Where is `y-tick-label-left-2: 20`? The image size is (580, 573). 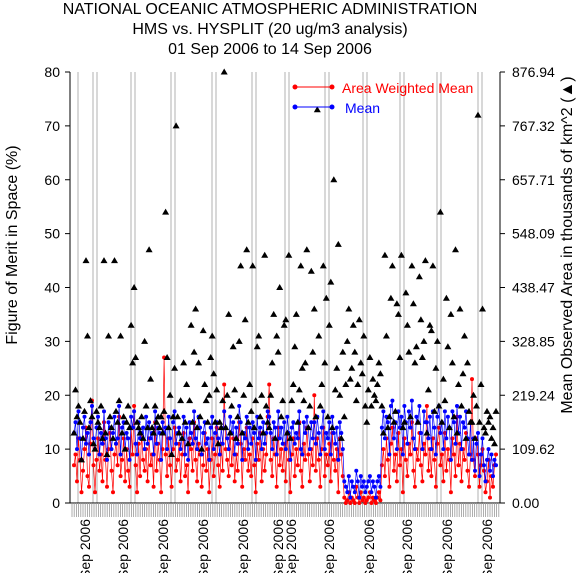 y-tick-label-left-2: 20 is located at coordinates (52, 395).